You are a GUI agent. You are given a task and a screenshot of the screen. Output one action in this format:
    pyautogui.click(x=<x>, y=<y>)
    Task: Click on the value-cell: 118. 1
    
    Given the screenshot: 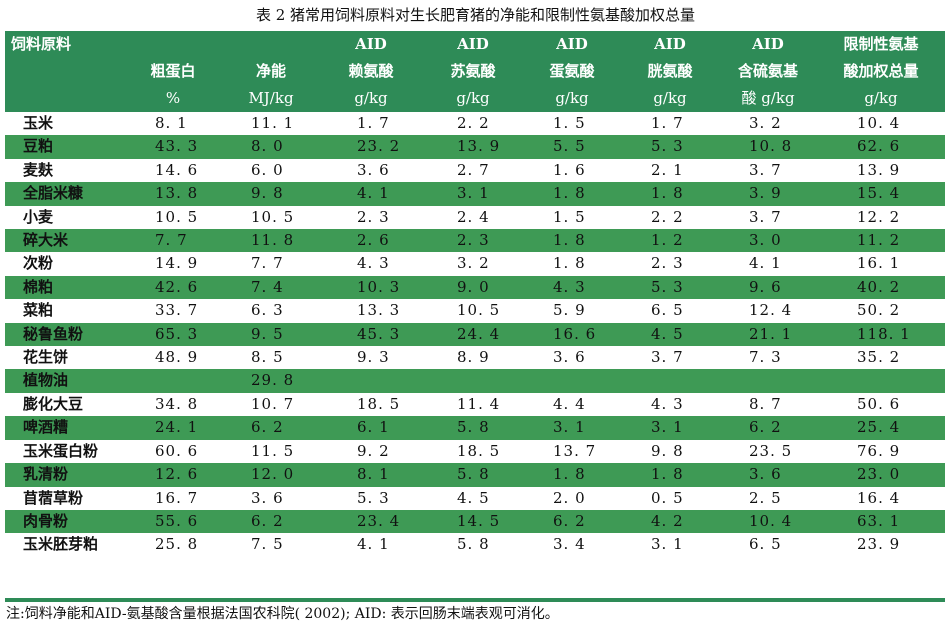 What is the action you would take?
    pyautogui.click(x=881, y=334)
    